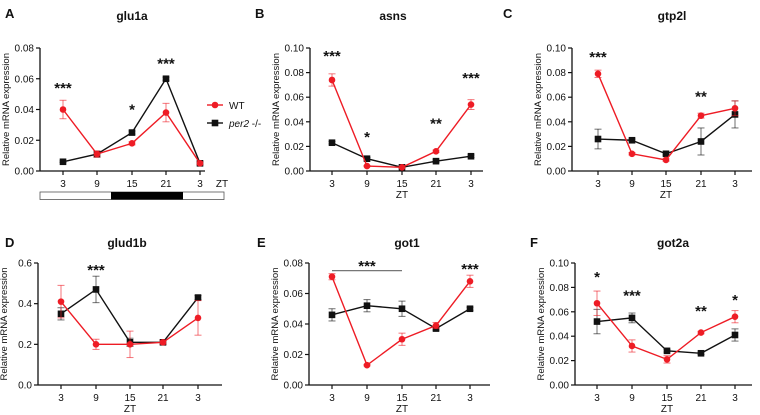 The width and height of the screenshot is (760, 415). Describe the element at coordinates (508, 13) in the screenshot. I see `panel-letter: C` at that location.